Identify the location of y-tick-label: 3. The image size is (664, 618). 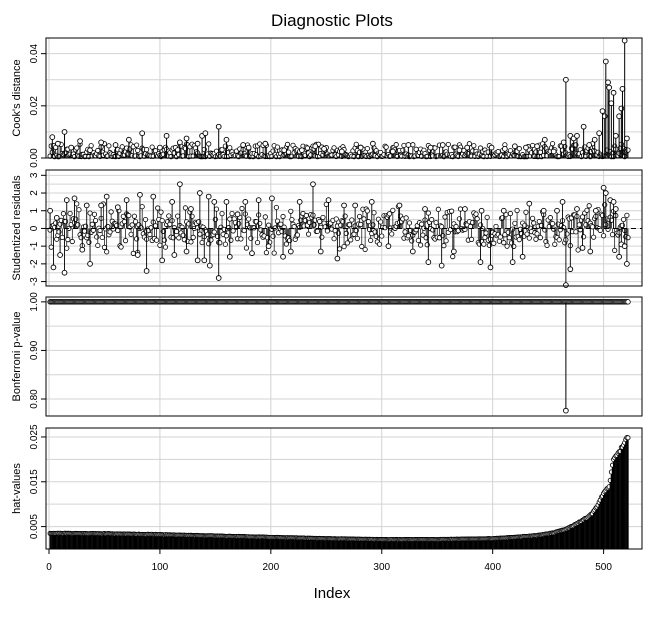
(34, 175).